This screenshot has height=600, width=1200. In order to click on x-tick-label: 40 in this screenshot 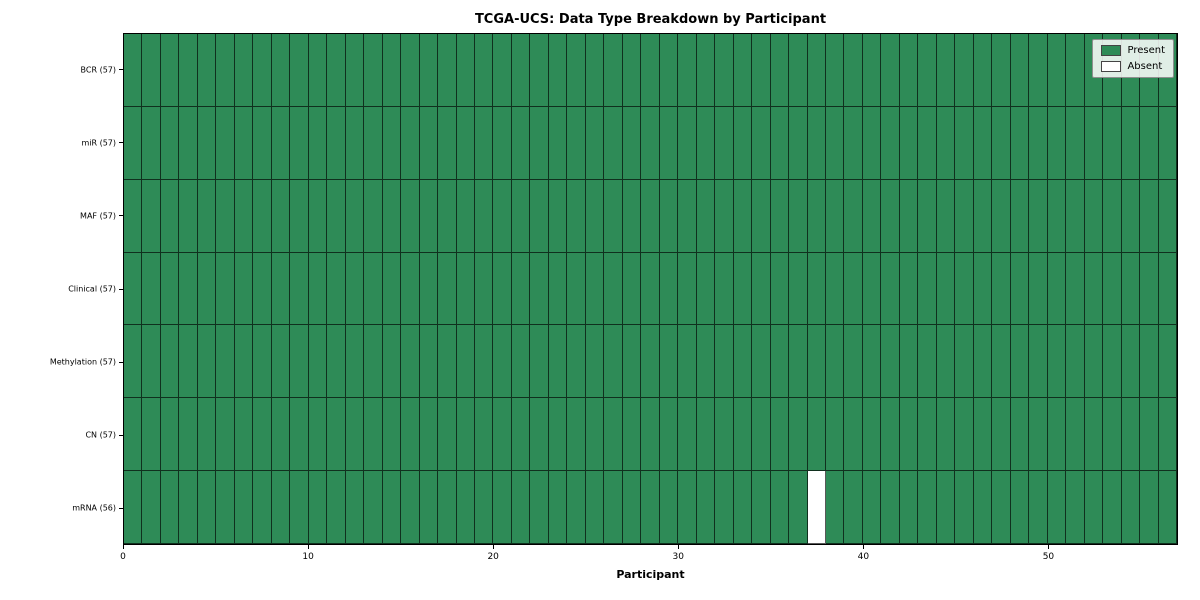, I will do `click(863, 557)`.